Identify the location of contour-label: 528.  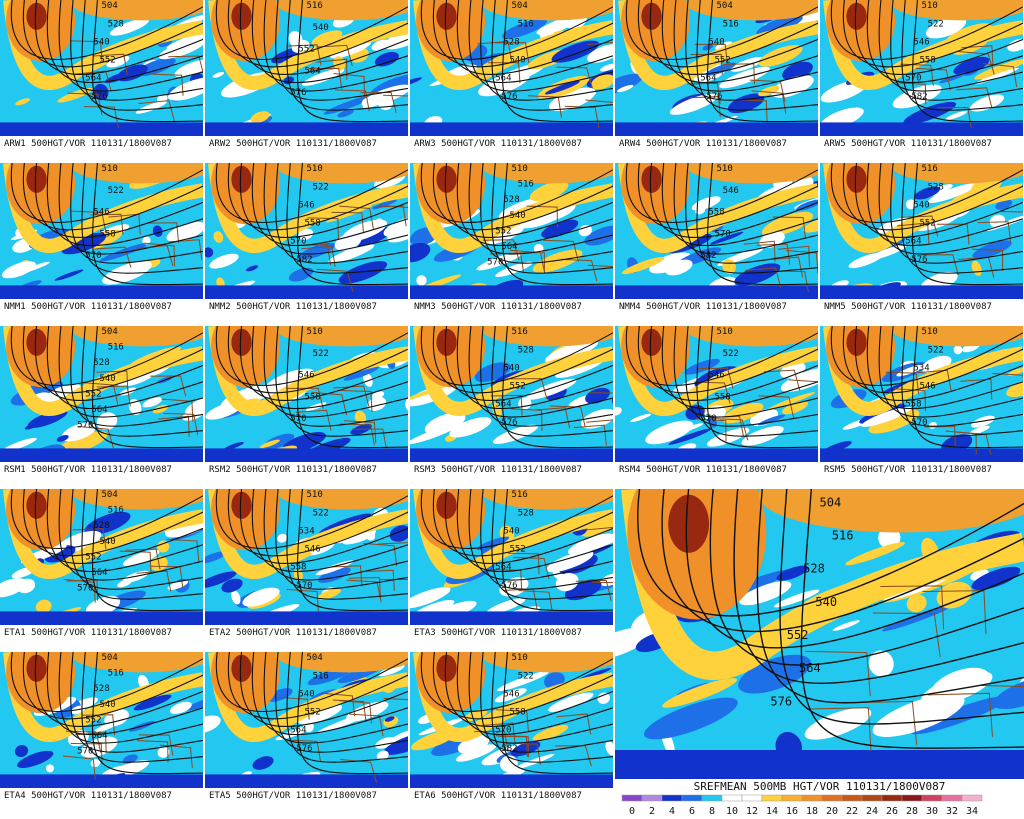
(101, 363).